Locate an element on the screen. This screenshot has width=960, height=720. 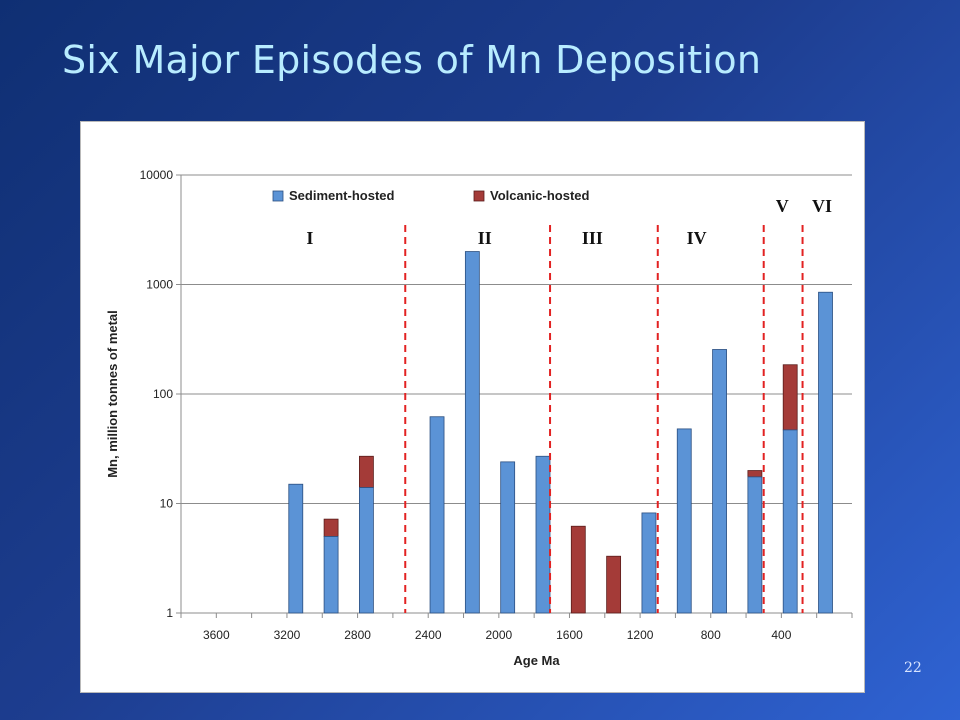
legend-label-volcanic-hosted: Volcanic-hosted is located at coordinates (540, 195).